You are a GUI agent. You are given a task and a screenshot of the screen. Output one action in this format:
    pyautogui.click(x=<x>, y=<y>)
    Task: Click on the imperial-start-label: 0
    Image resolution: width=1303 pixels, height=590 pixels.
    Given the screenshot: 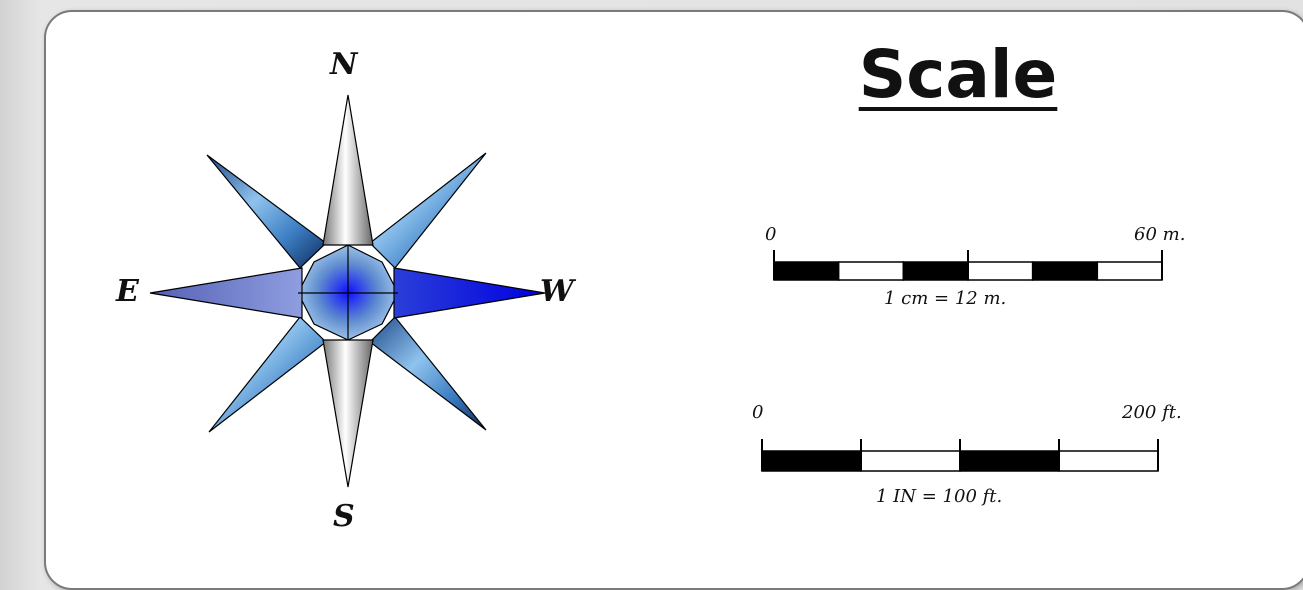 What is the action you would take?
    pyautogui.click(x=758, y=412)
    